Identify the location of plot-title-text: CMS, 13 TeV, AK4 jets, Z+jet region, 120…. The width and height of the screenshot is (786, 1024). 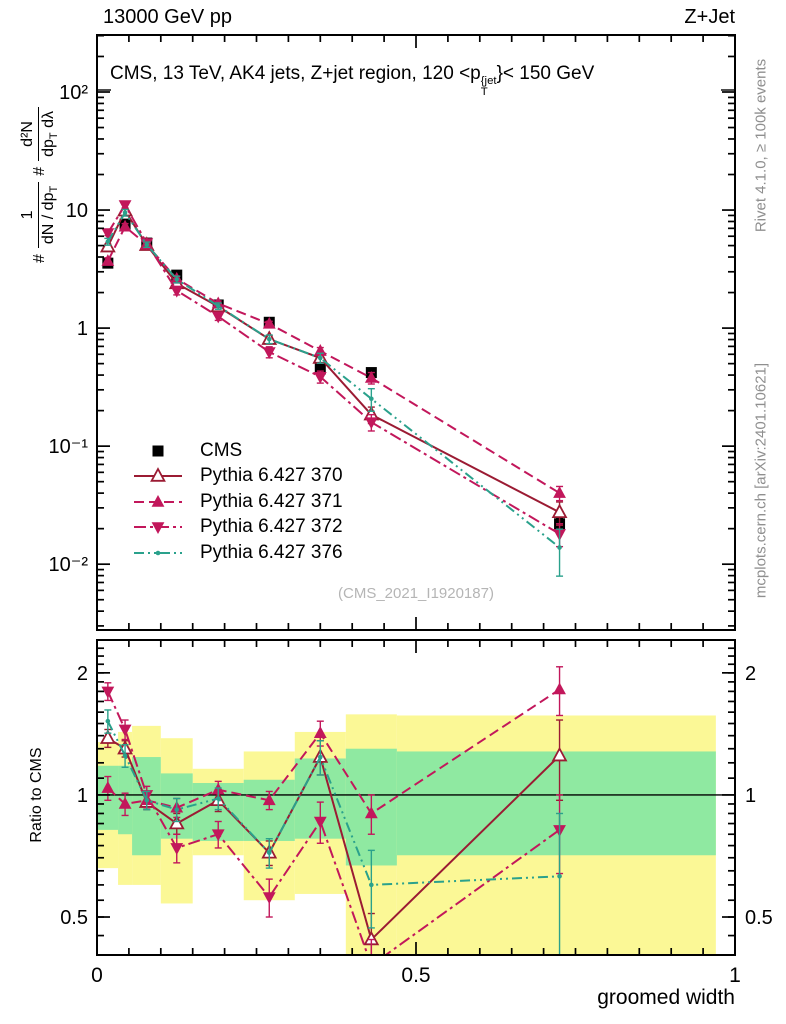
(295, 73).